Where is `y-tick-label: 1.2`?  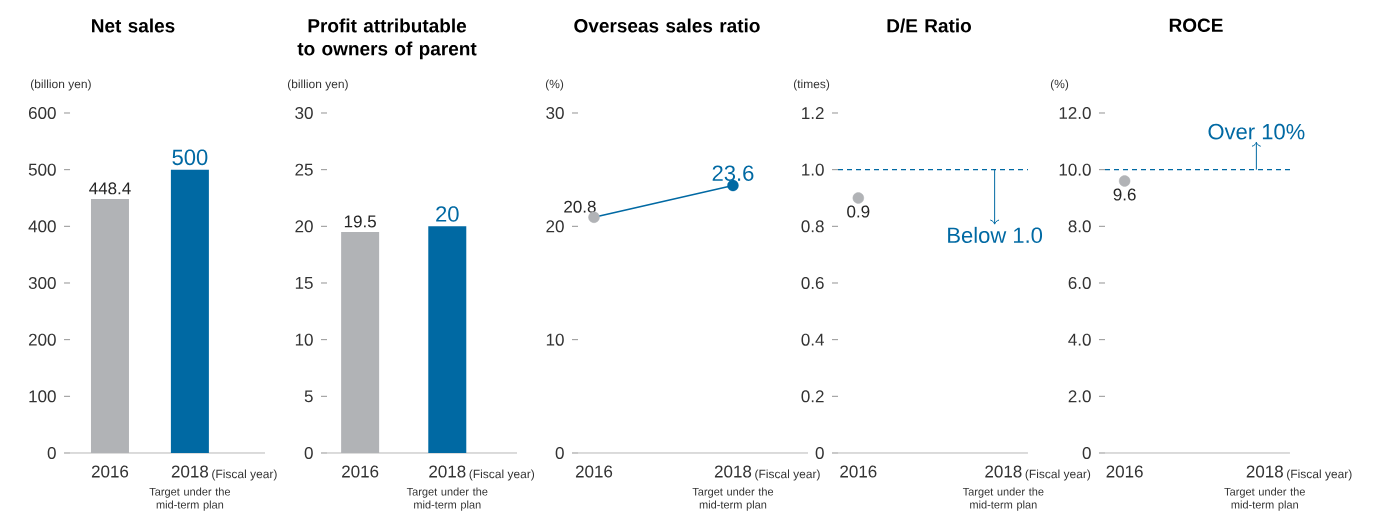
y-tick-label: 1.2 is located at coordinates (813, 113).